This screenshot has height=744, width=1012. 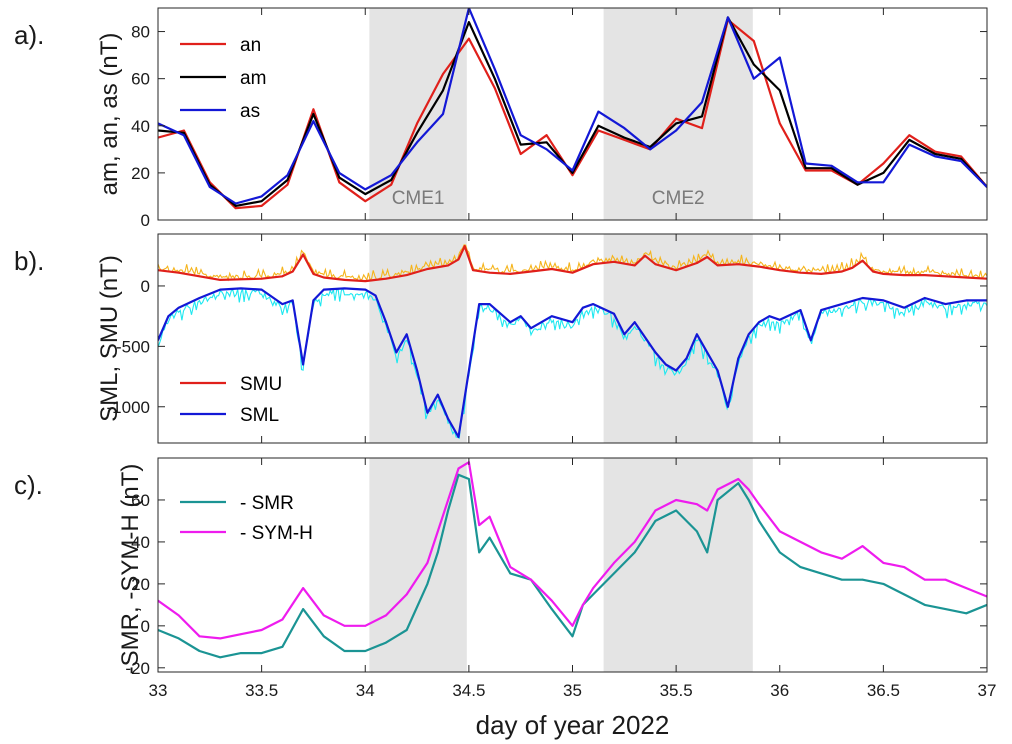 I want to click on legend-label: SML, so click(x=259, y=415).